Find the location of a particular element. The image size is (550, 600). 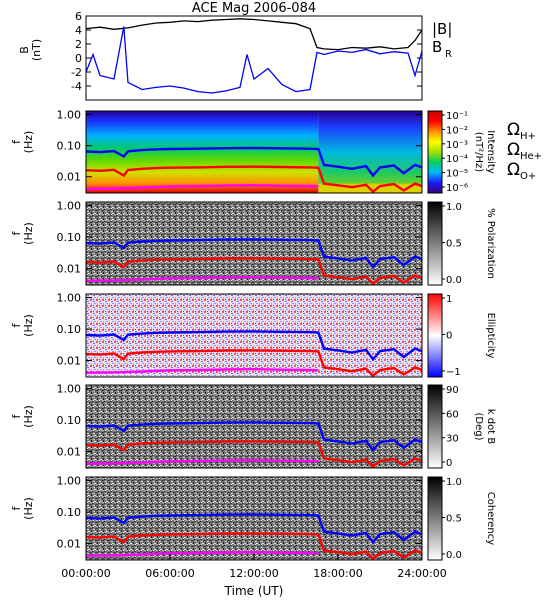

yunits: (nT) is located at coordinates (36, 50).